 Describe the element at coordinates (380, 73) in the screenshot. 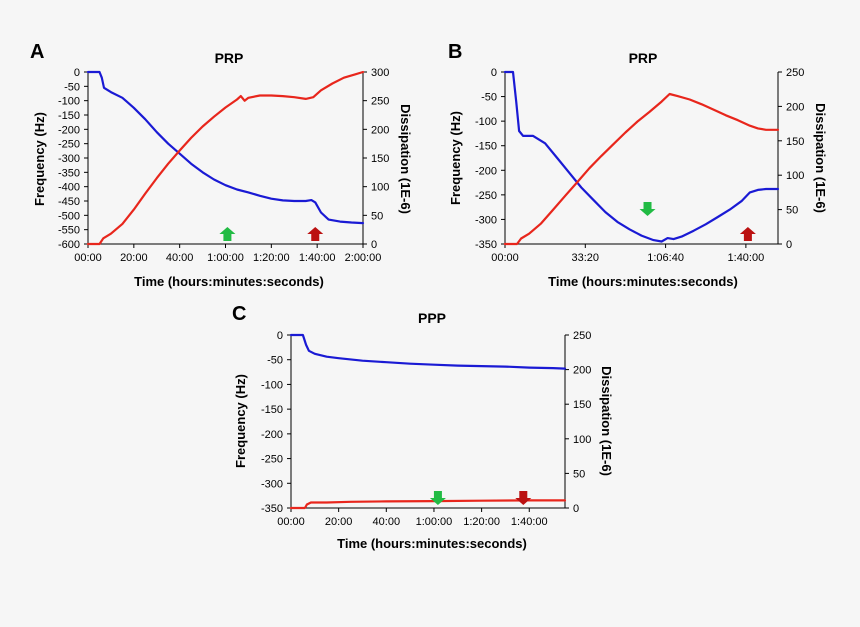

I see `y2-tick-label: 300` at that location.